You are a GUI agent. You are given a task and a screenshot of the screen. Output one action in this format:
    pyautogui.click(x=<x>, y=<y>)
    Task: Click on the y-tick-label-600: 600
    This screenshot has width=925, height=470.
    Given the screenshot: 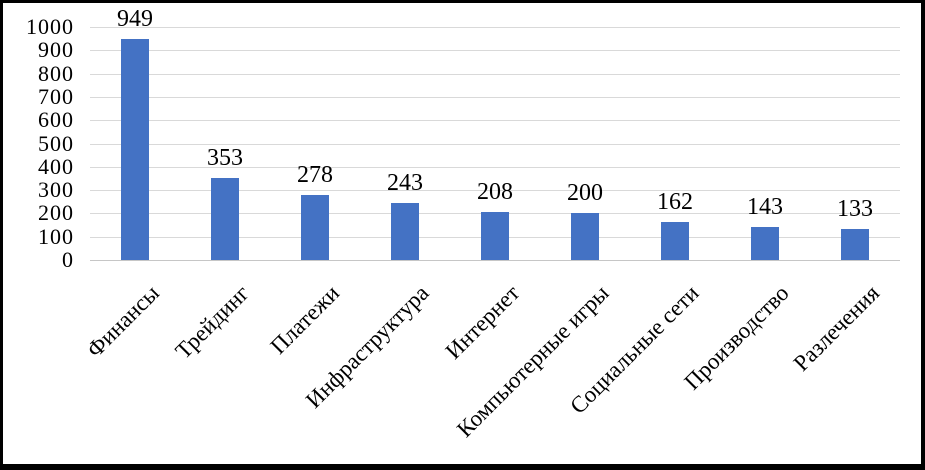 What is the action you would take?
    pyautogui.click(x=56, y=120)
    